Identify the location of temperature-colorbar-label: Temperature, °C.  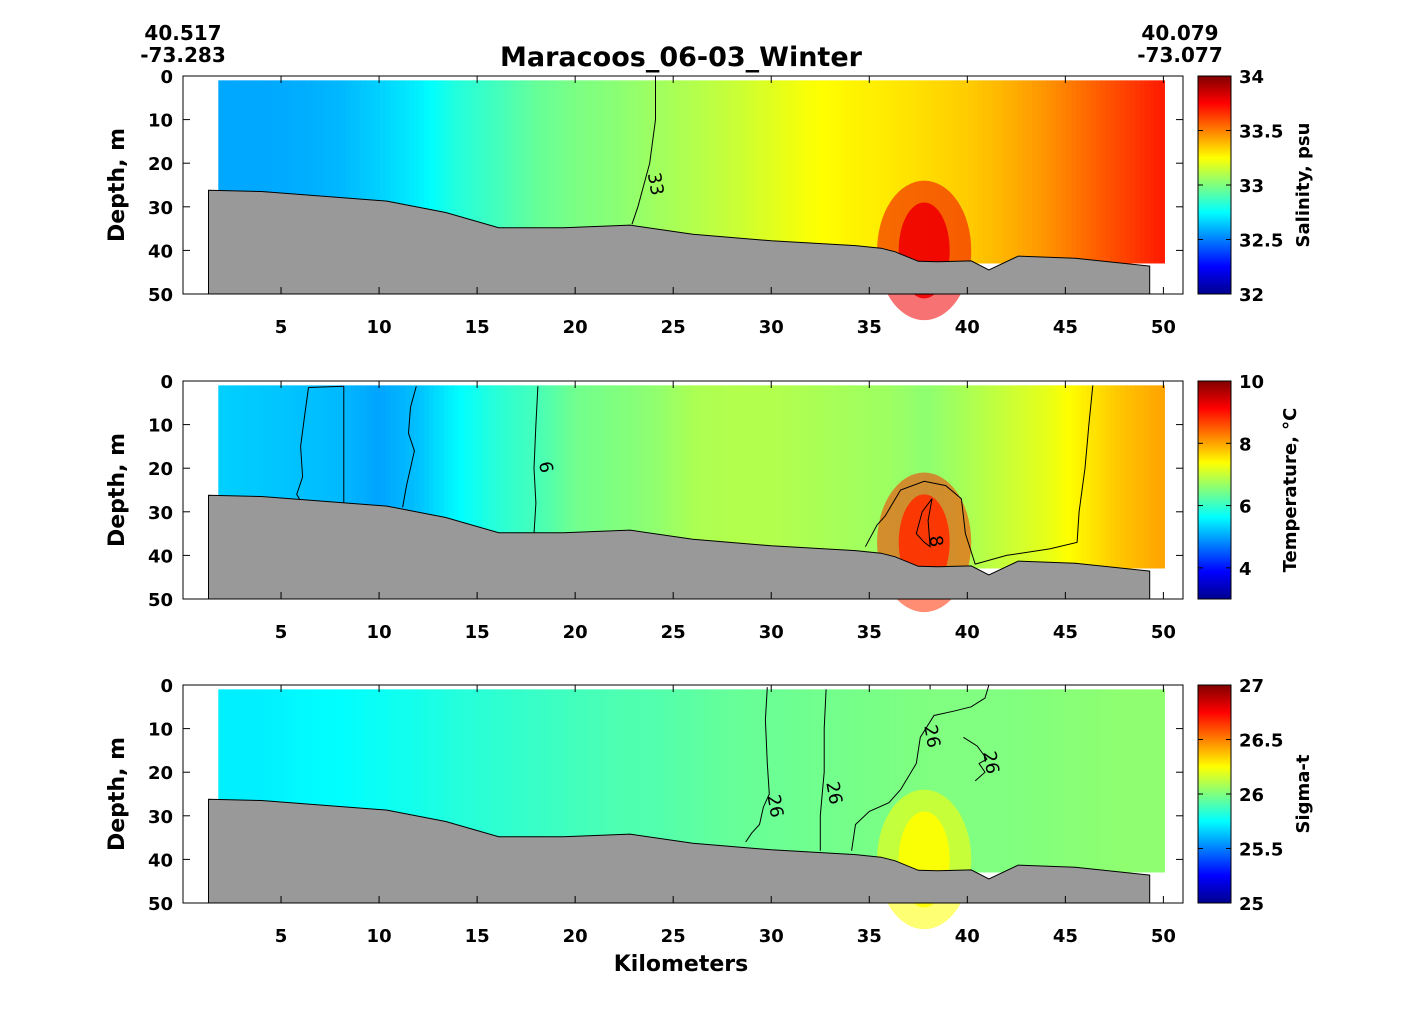
(1290, 490).